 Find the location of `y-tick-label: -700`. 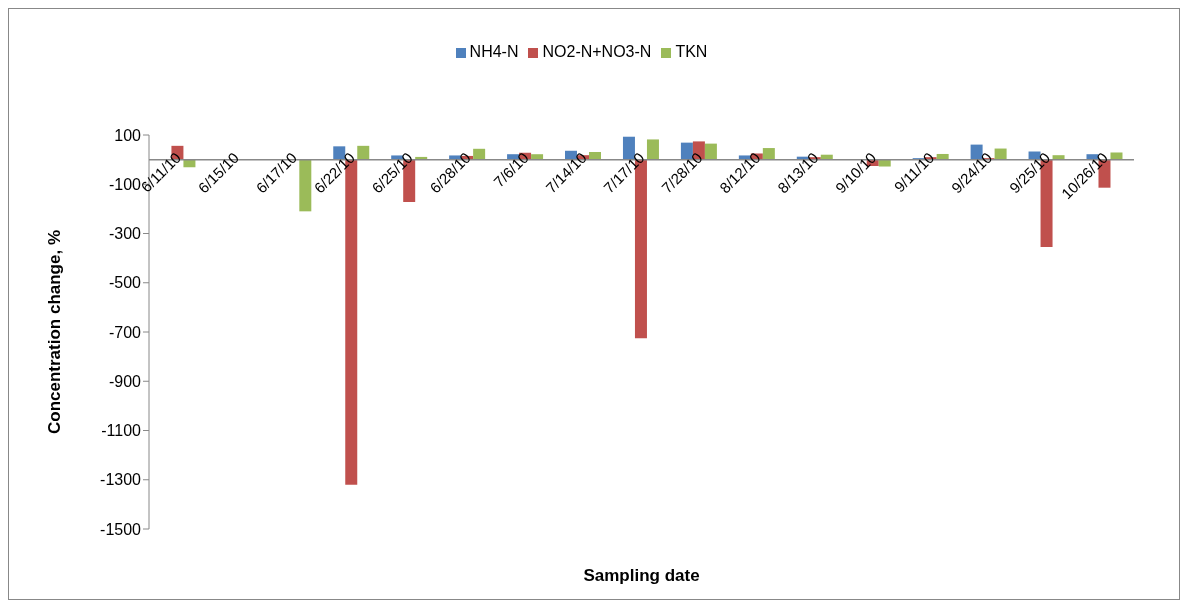

y-tick-label: -700 is located at coordinates (125, 332).